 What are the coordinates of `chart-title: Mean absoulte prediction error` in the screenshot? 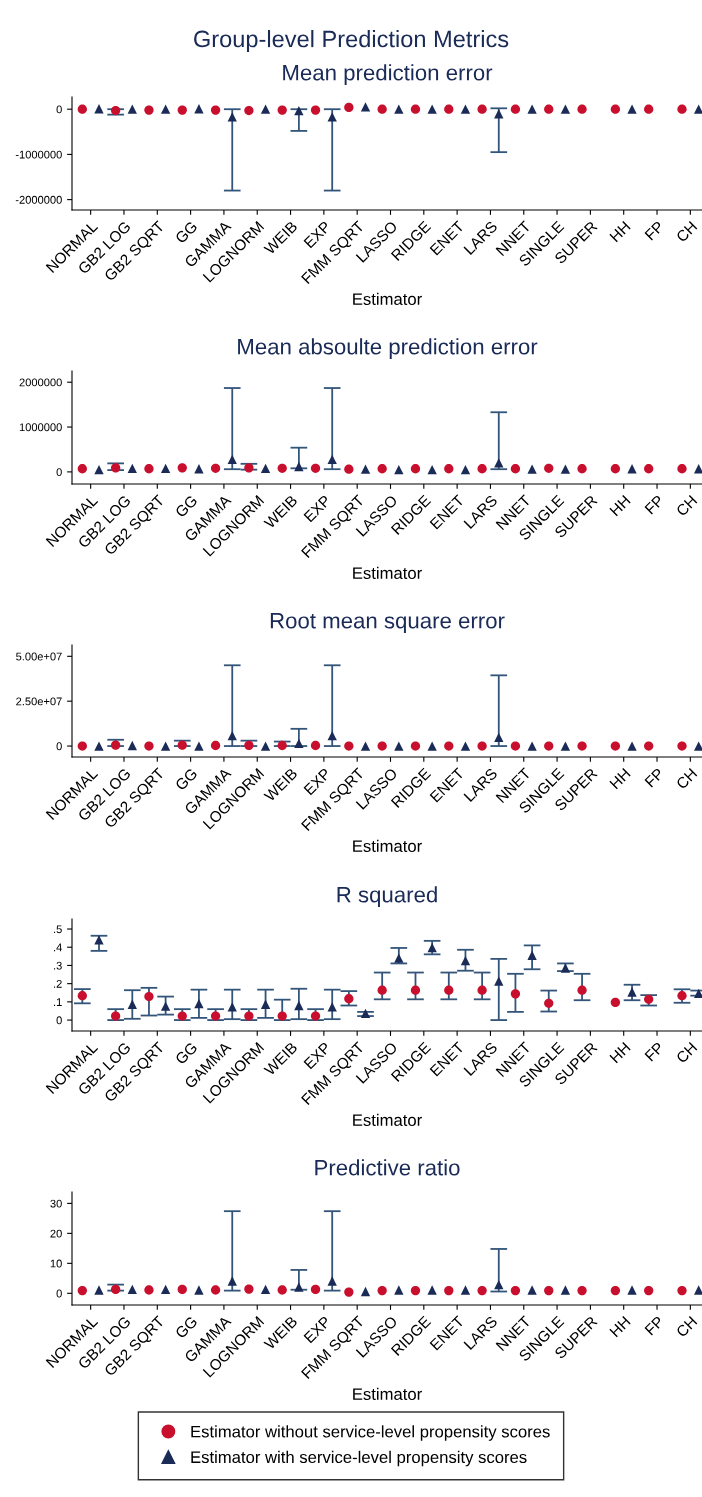 It's located at (388, 348).